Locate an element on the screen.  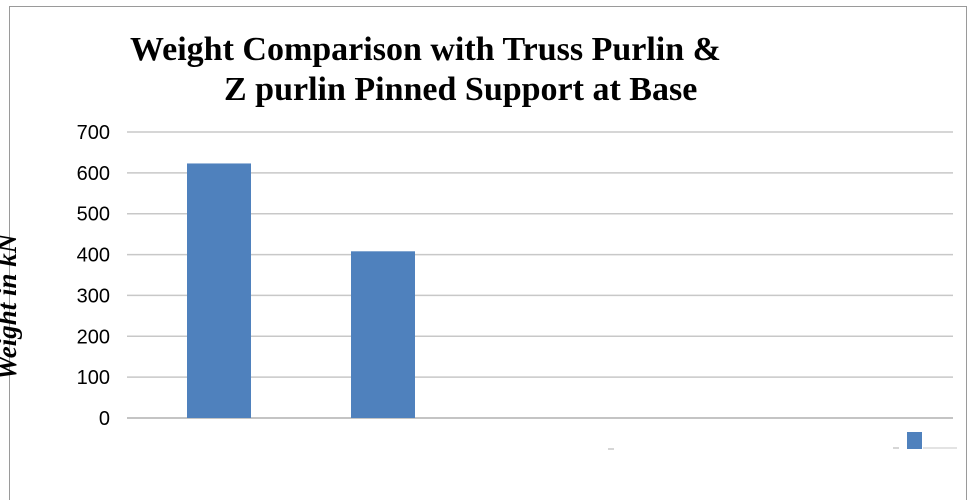
y-tick-label-0: 0 is located at coordinates (104, 419).